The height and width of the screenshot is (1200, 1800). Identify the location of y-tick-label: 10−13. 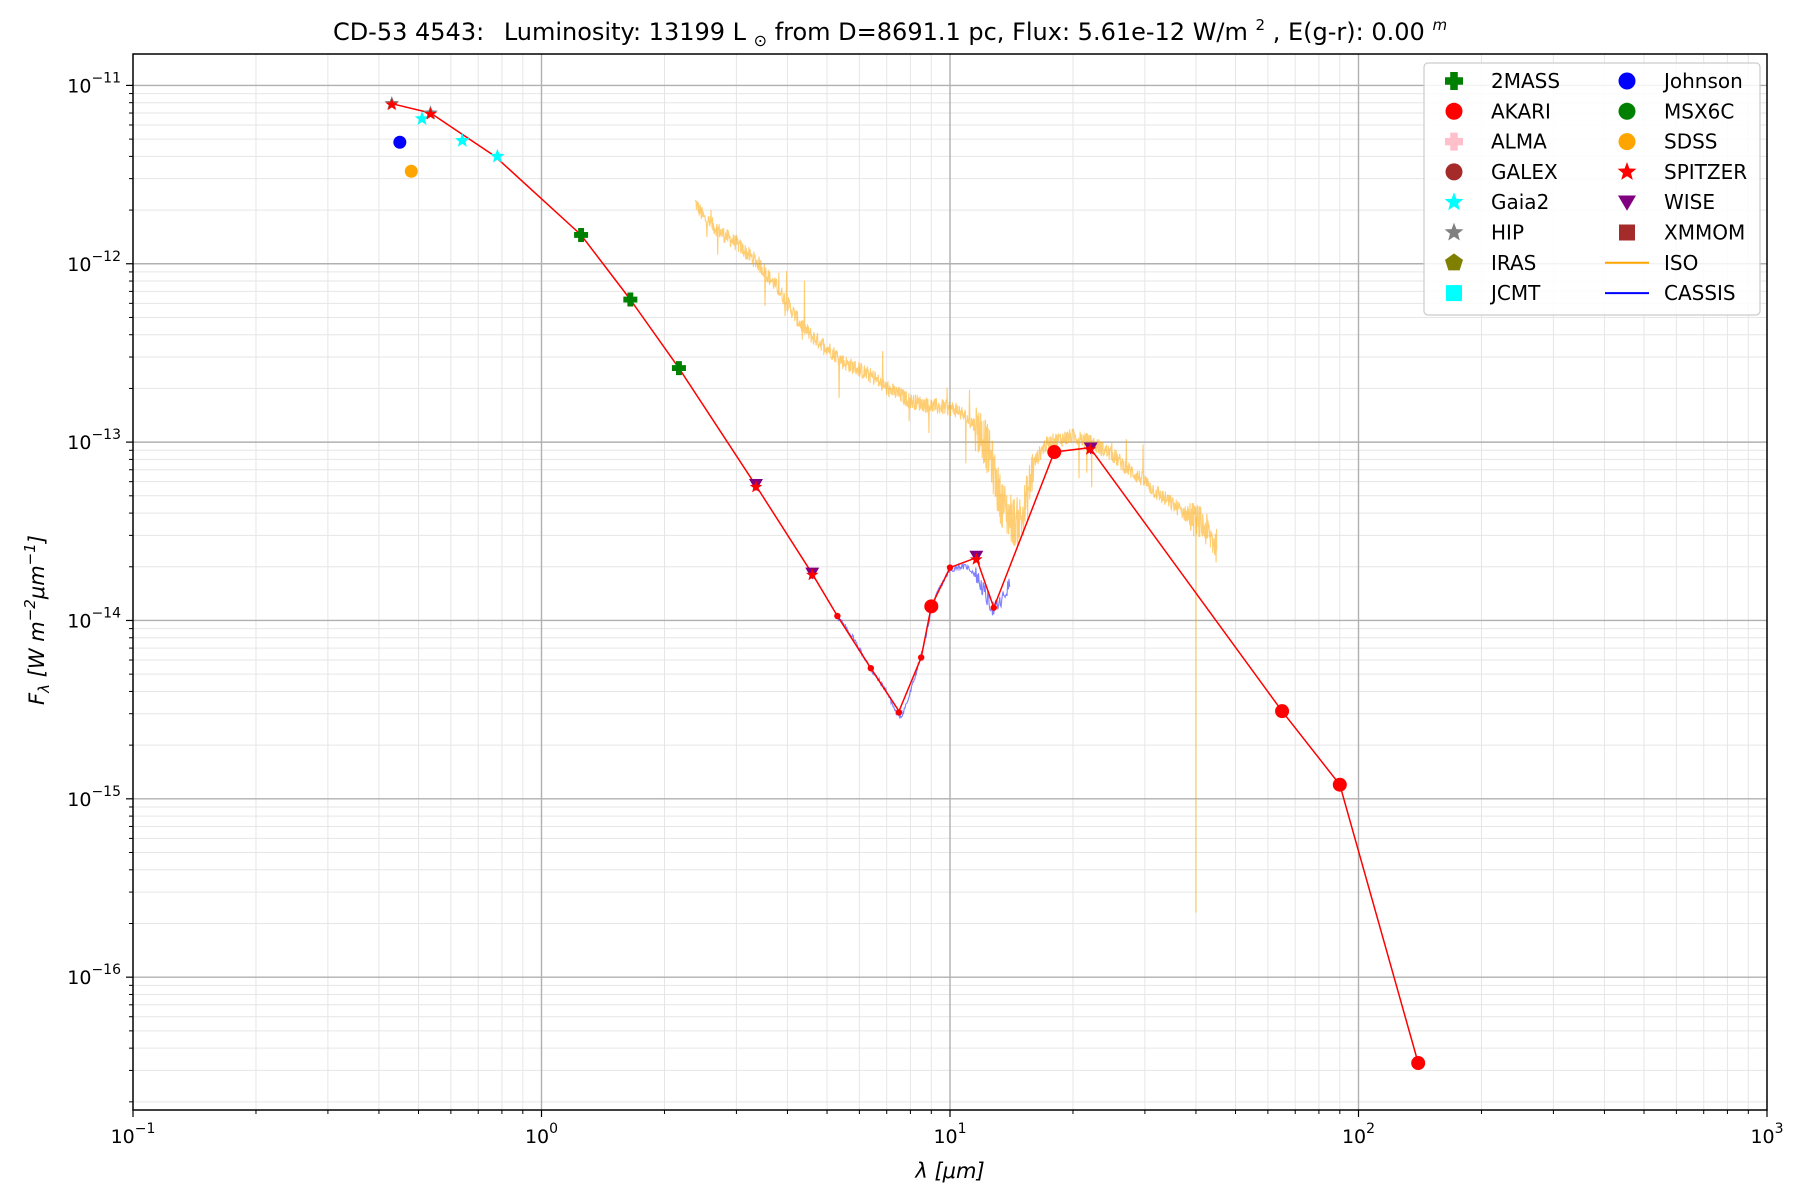
(94, 440).